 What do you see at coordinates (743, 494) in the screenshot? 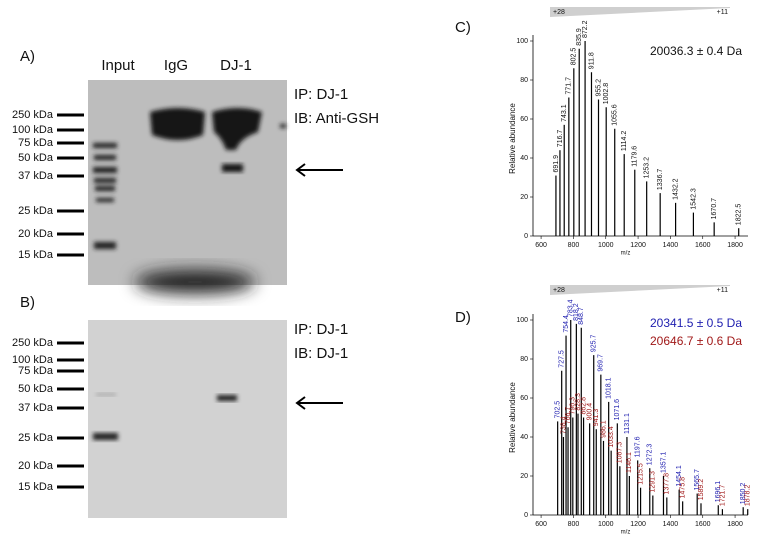
I see `peak-label: 1850.2` at bounding box center [743, 494].